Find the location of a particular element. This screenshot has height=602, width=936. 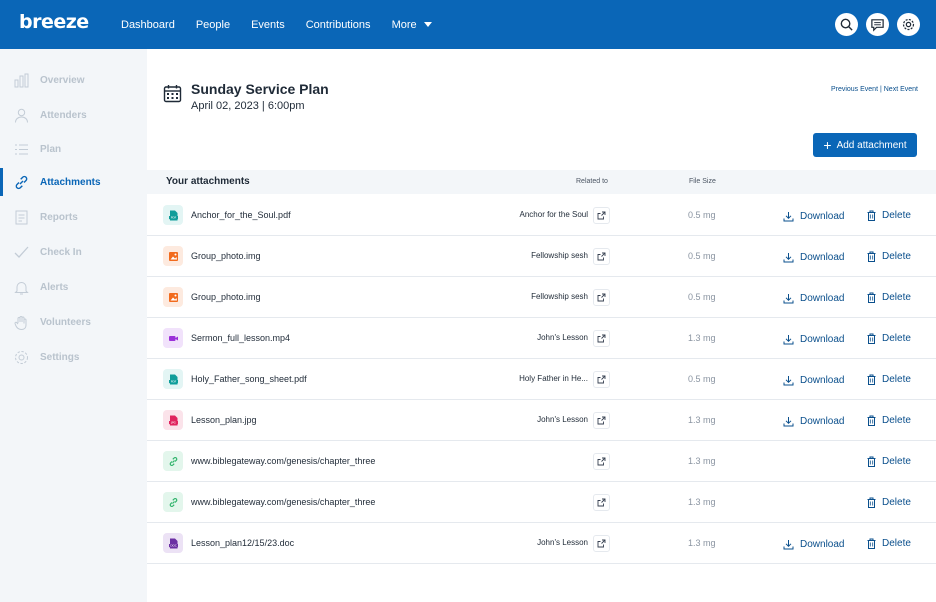

nav-events: Events is located at coordinates (268, 24).